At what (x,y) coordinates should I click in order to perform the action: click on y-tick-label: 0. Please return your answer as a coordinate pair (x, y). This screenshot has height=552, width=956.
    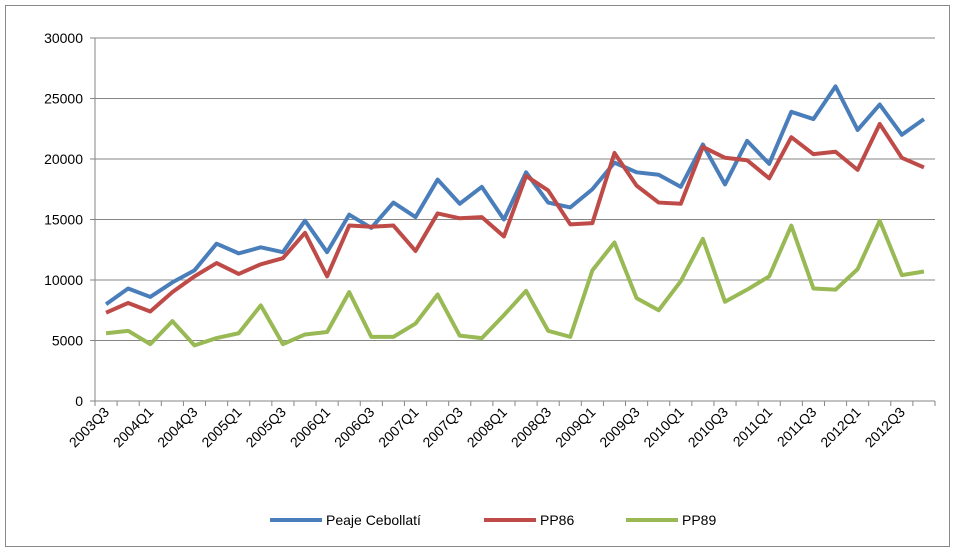
    Looking at the image, I should click on (79, 401).